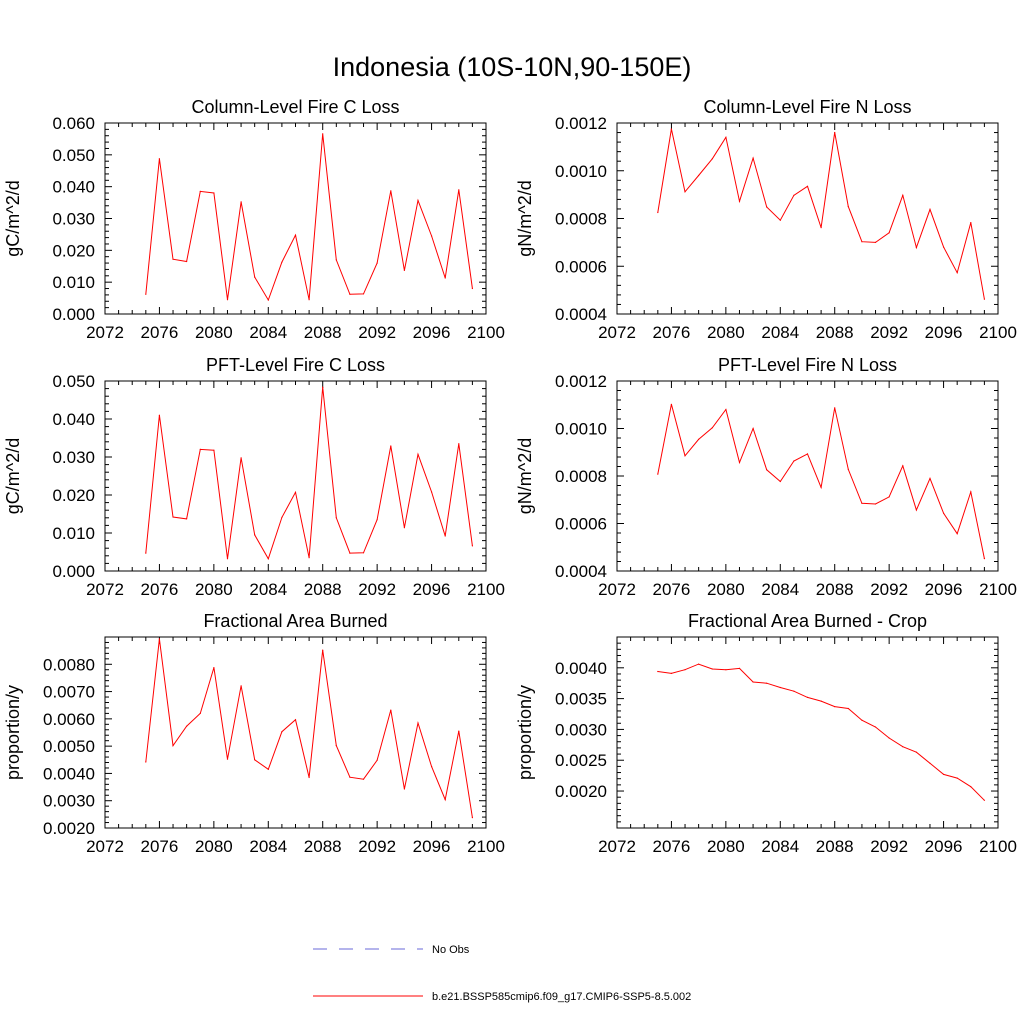  I want to click on x-tick-label: 2080, so click(726, 846).